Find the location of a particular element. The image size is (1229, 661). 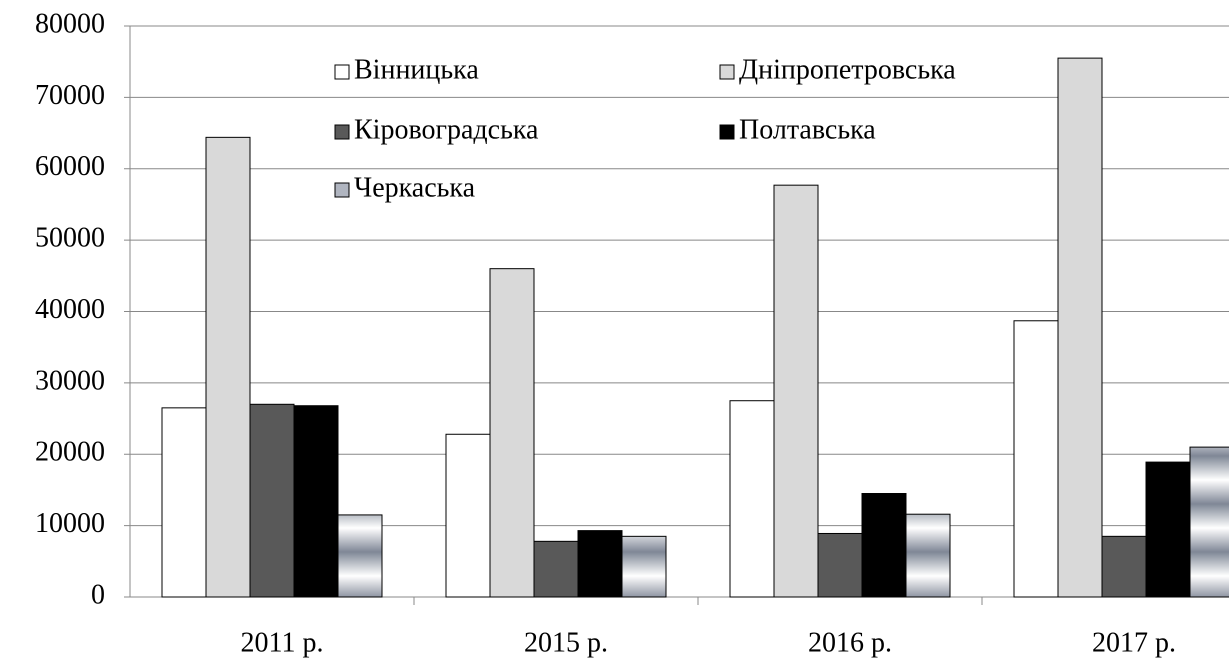

legend-label: Дніпропетровська is located at coordinates (847, 69).